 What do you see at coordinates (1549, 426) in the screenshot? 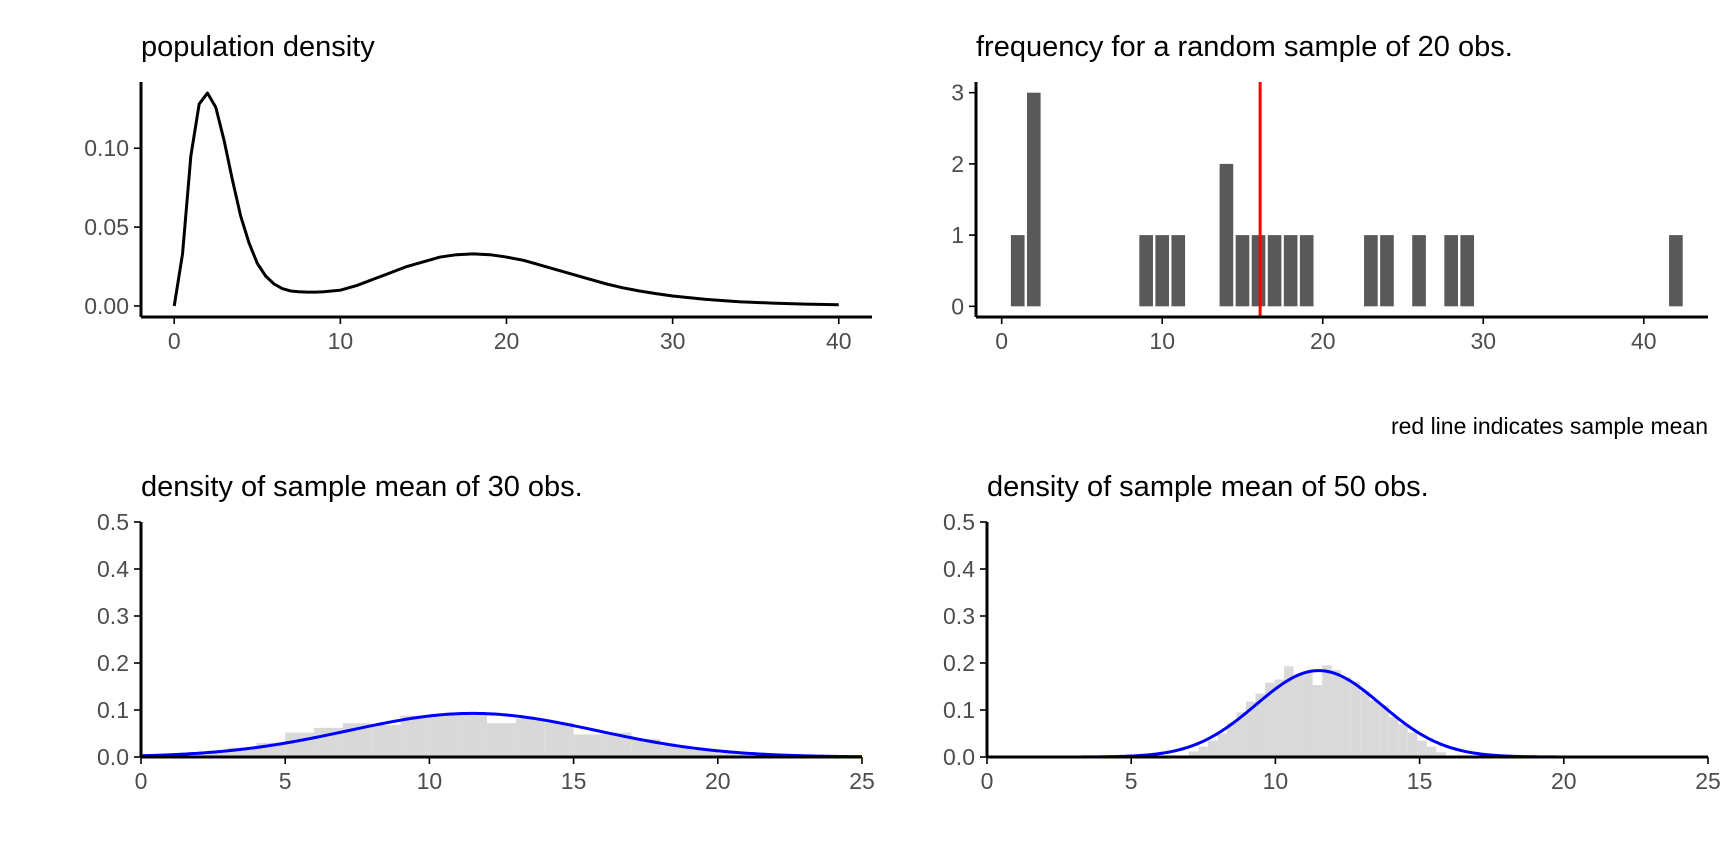
I see `caption: red line indicates sample mean` at bounding box center [1549, 426].